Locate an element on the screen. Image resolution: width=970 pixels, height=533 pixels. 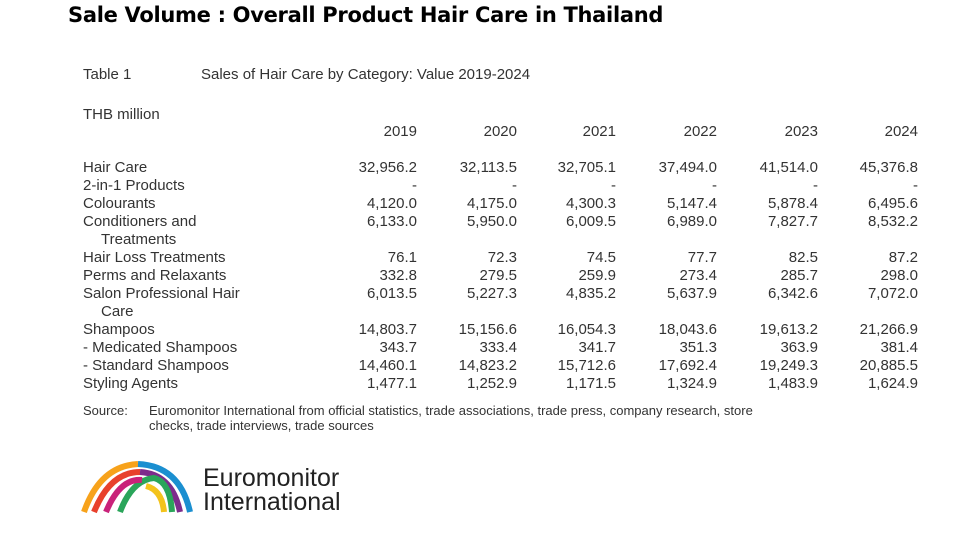
table-cell: 32,956.2 is located at coordinates (387, 167).